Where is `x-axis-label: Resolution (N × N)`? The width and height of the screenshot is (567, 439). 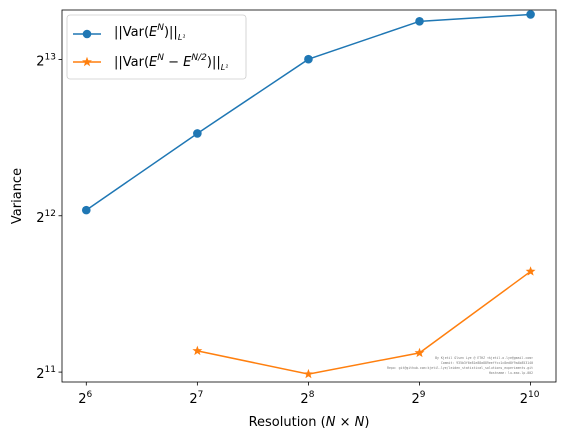 x-axis-label: Resolution (N × N) is located at coordinates (309, 422).